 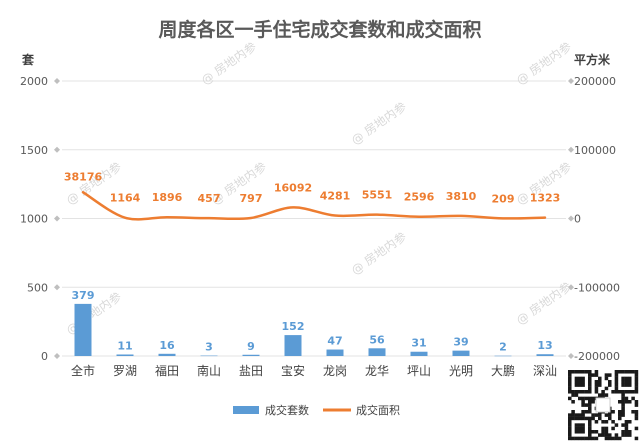 What do you see at coordinates (597, 287) in the screenshot?
I see `right-tick-label: -100000` at bounding box center [597, 287].